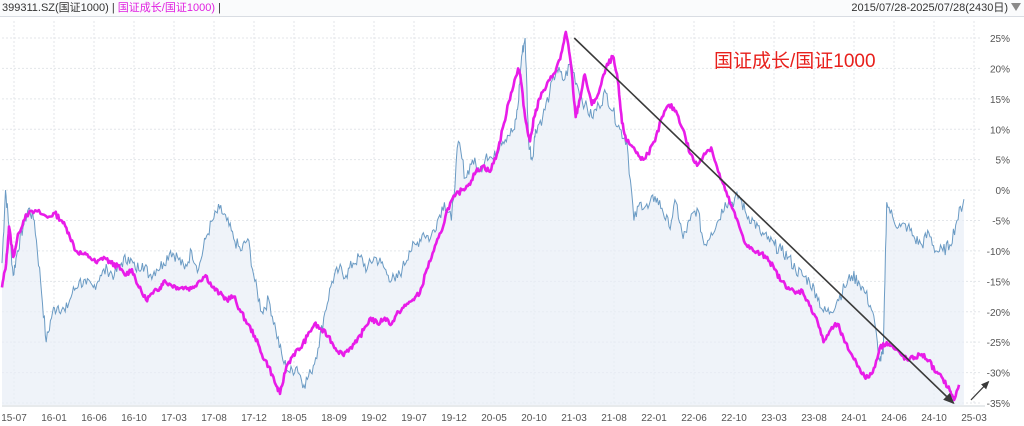 The height and width of the screenshot is (426, 1024). What do you see at coordinates (998, 343) in the screenshot?
I see `y-tick-label: -25%` at bounding box center [998, 343].